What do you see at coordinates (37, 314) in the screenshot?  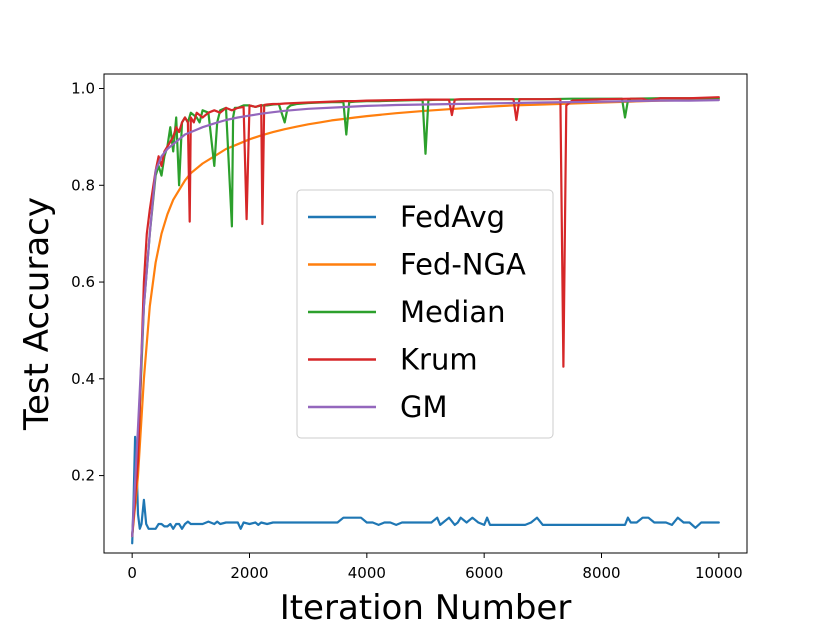 I see `y-axis-title: Test Accuracy` at bounding box center [37, 314].